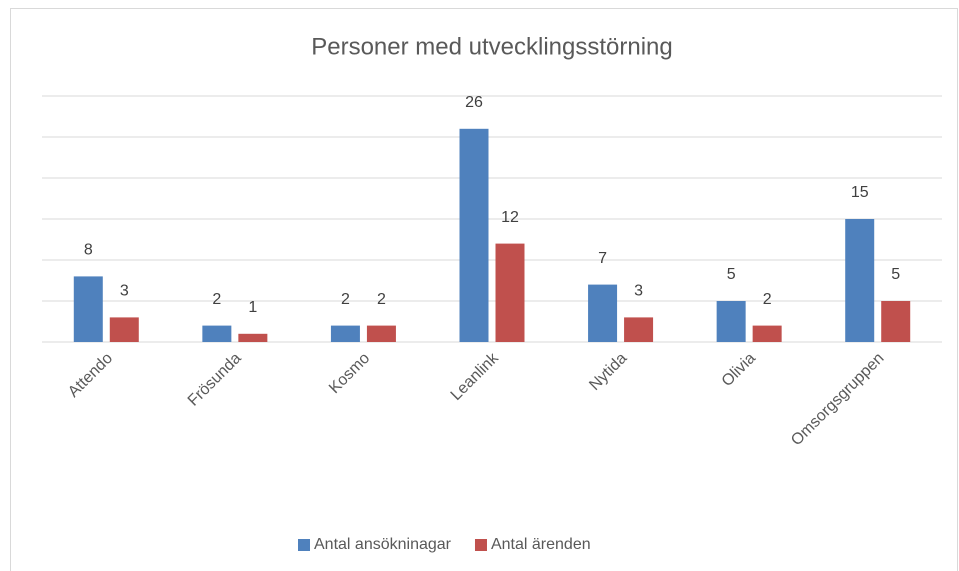  I want to click on chart-title: Personer med utvecklingsstörning, so click(492, 46).